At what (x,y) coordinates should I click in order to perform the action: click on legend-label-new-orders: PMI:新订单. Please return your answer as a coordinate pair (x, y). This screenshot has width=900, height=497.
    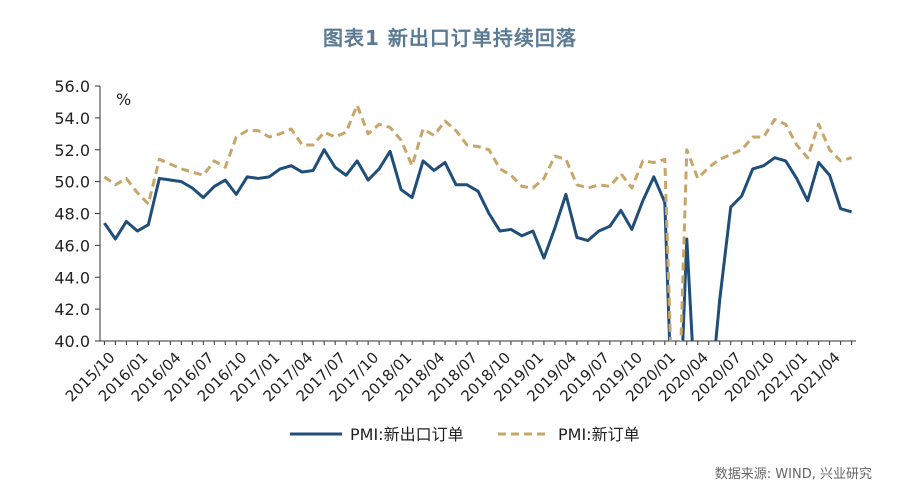
    Looking at the image, I should click on (599, 434).